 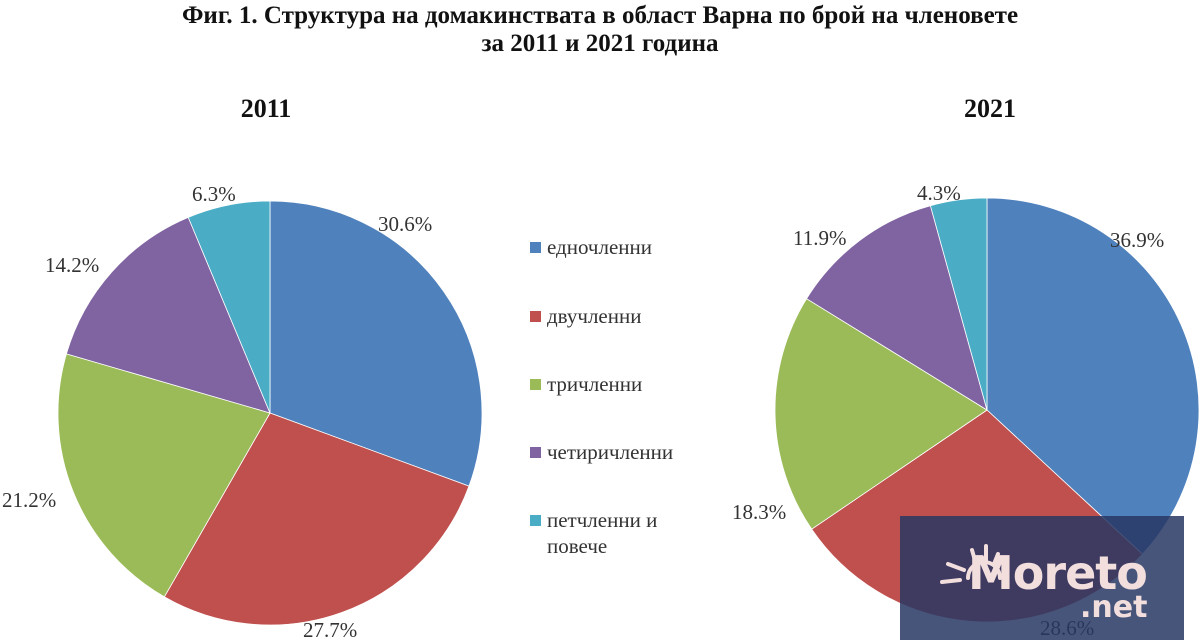 What do you see at coordinates (29, 500) in the screenshot?
I see `pie-2011-label-3: 21.2%` at bounding box center [29, 500].